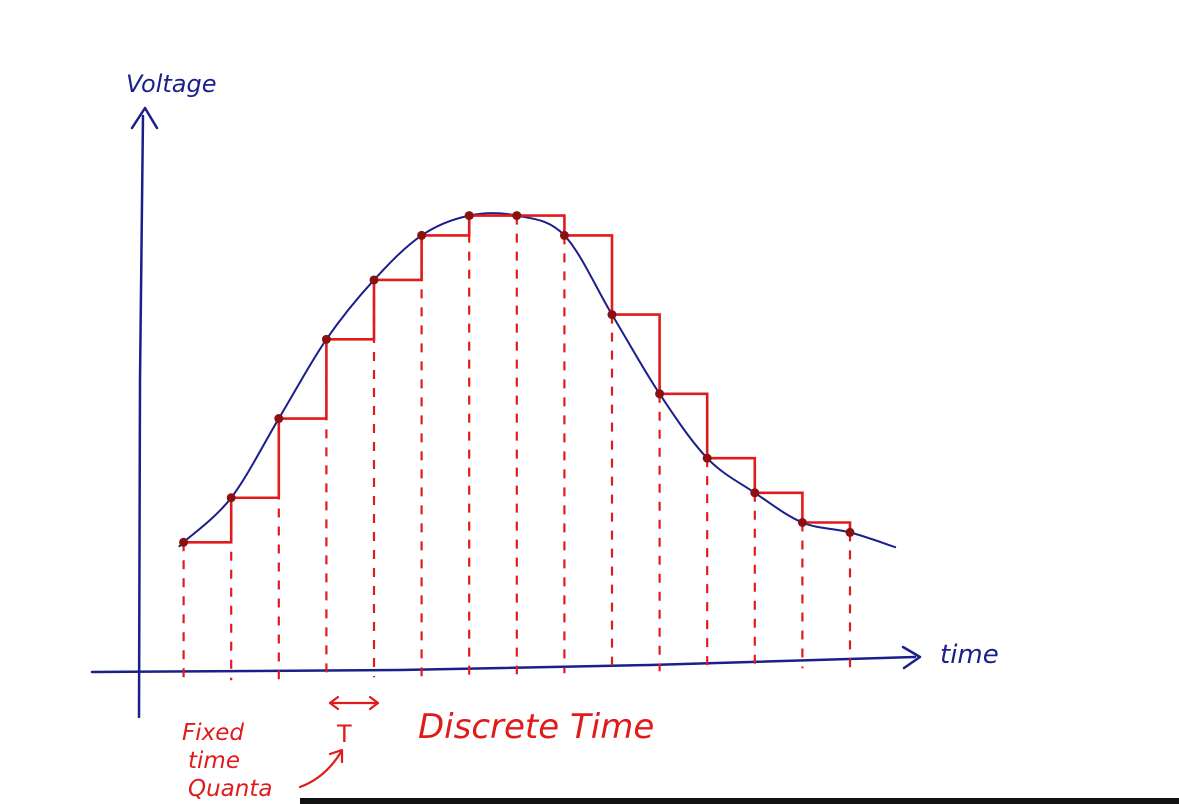 The height and width of the screenshot is (804, 1179). I want to click on quanta-label-line1: Fixed, so click(213, 733).